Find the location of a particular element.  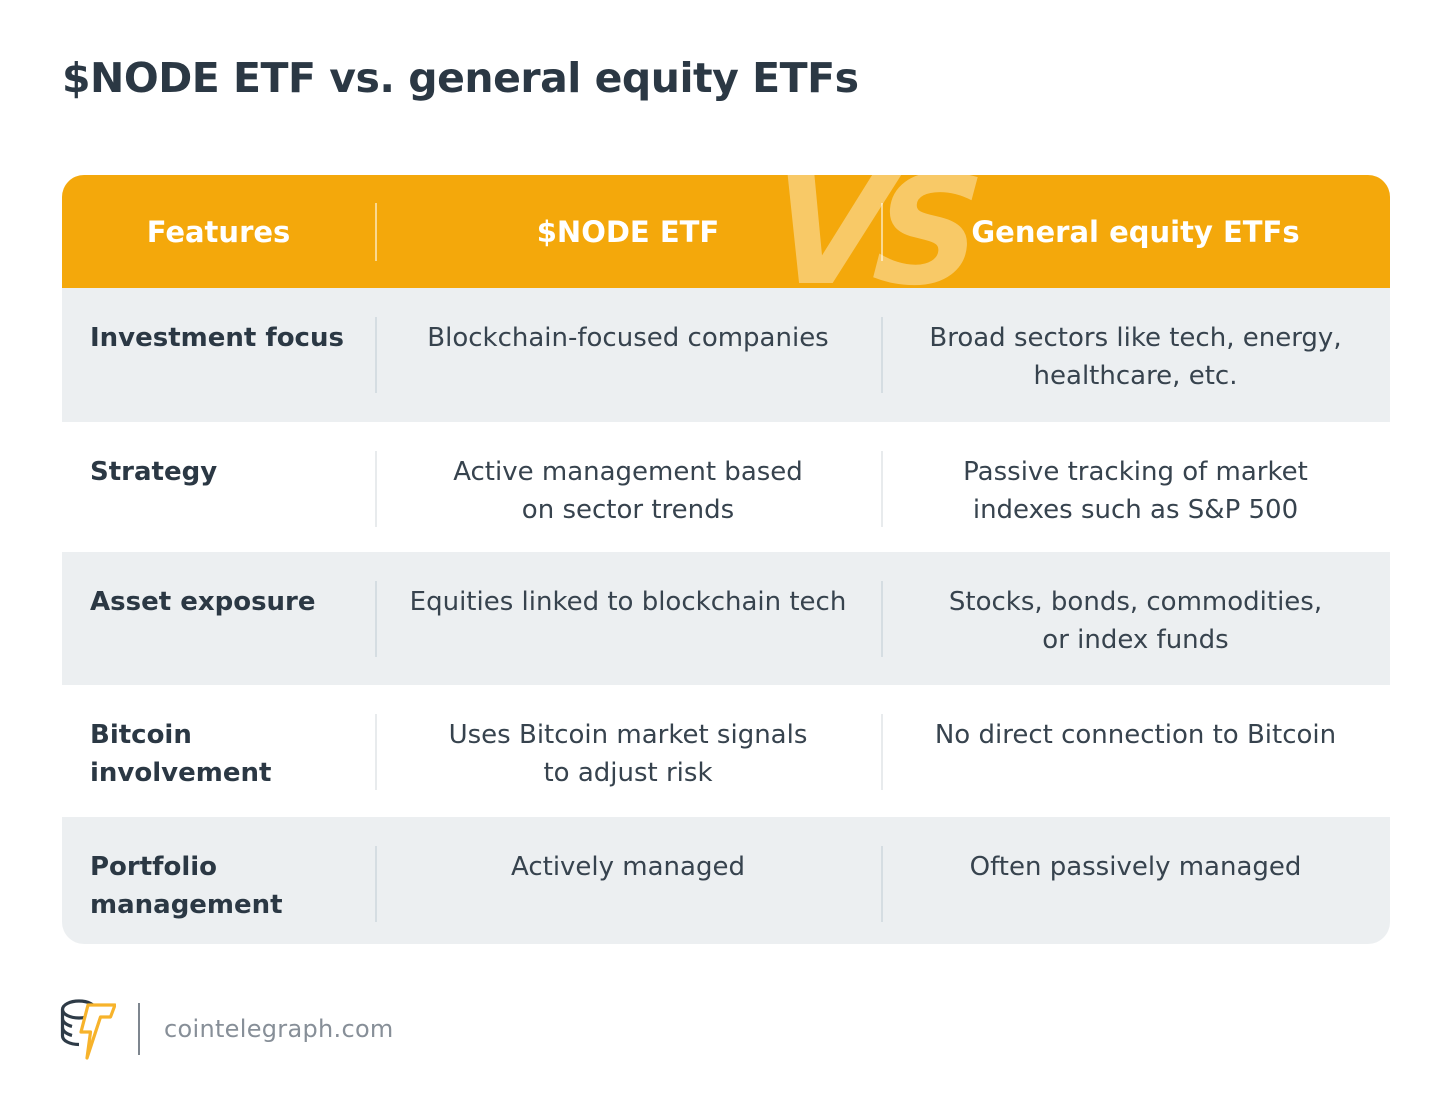

general-etf-cell: Often passively managed is located at coordinates (1135, 880).